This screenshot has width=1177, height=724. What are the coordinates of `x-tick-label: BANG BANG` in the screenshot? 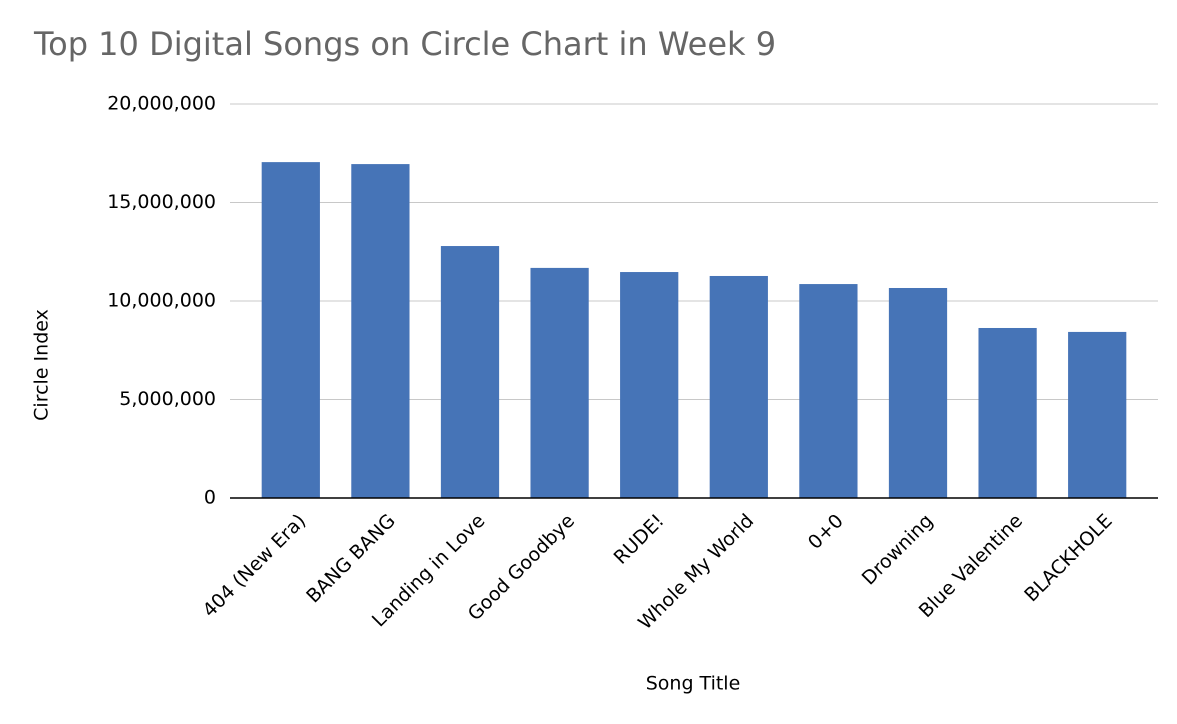 It's located at (351, 559).